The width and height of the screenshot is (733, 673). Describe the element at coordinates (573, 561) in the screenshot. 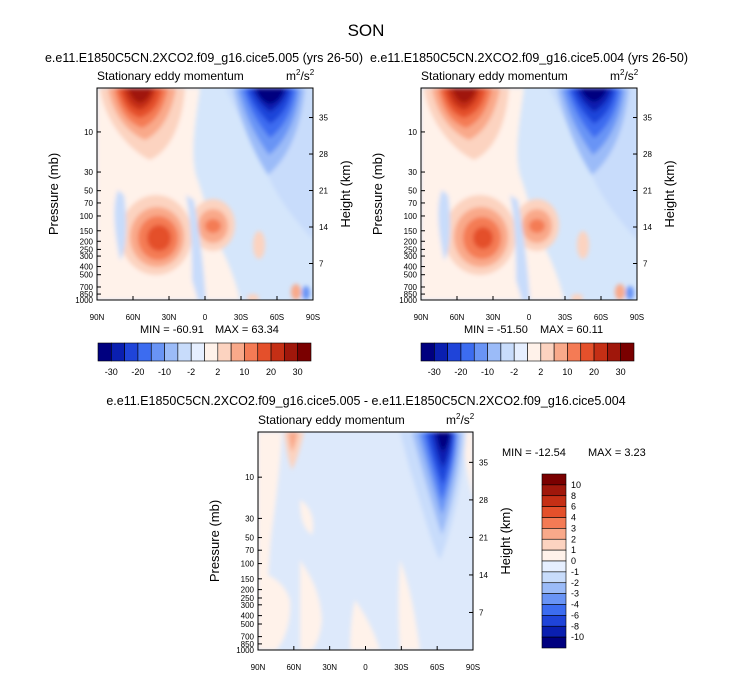

I see `colorbar-label: 0` at that location.